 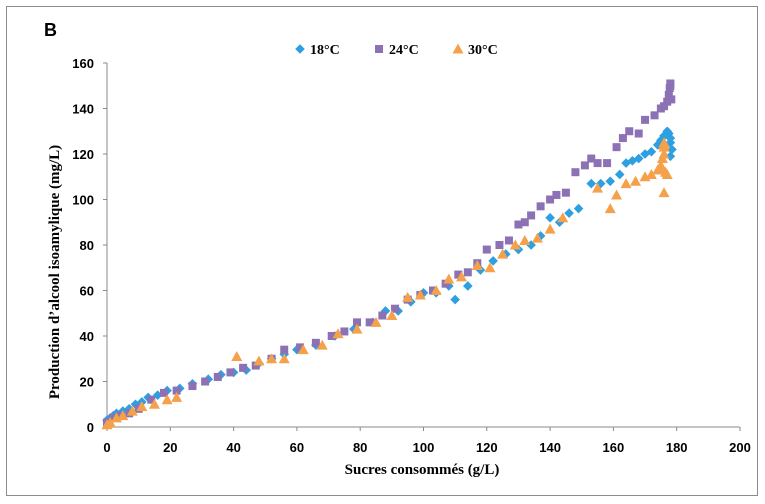 I want to click on panel-label: B, so click(x=50, y=30).